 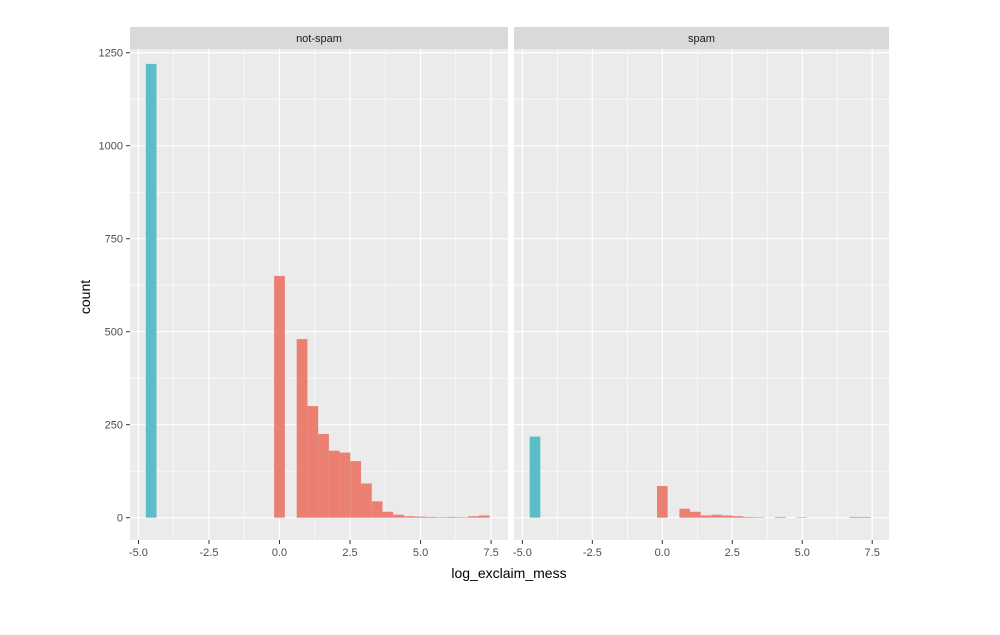 I want to click on facet-strip-label: not-spam, so click(x=319, y=39).